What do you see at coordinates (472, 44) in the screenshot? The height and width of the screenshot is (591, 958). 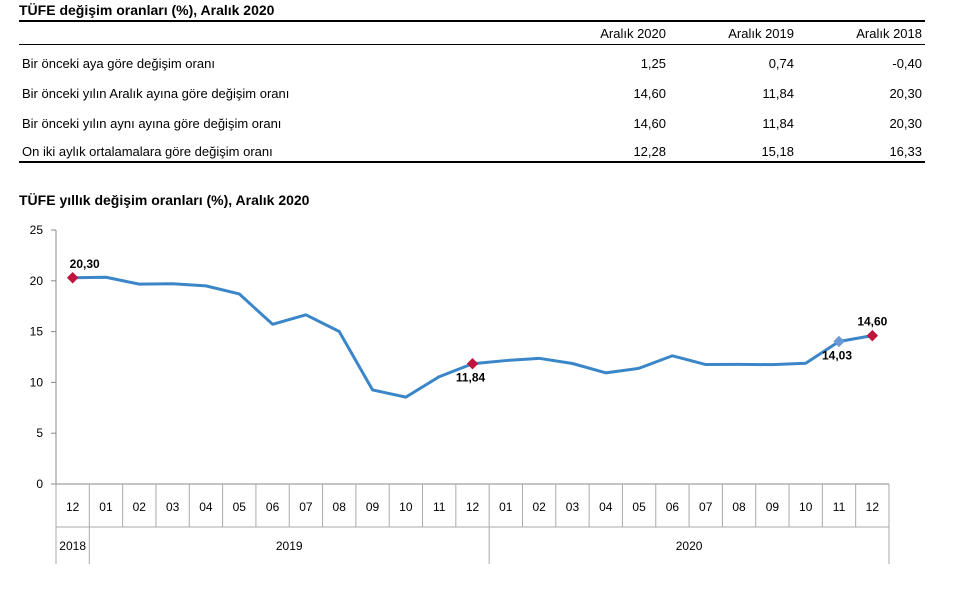 I see `table-header-rule` at bounding box center [472, 44].